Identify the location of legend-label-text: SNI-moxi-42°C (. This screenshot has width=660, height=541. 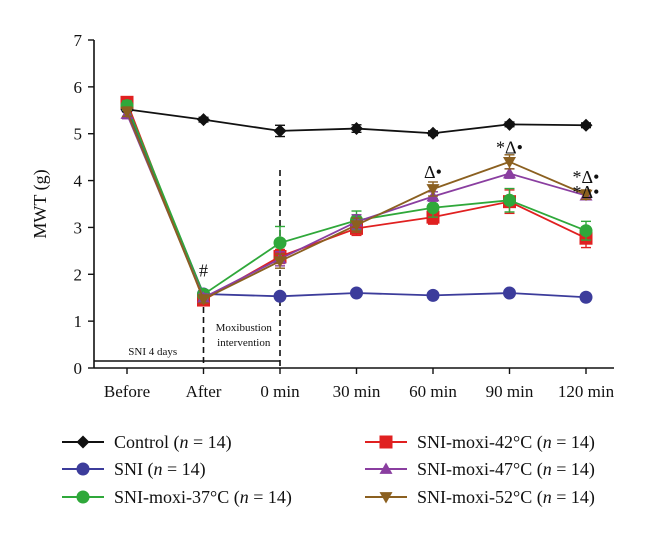
(480, 442).